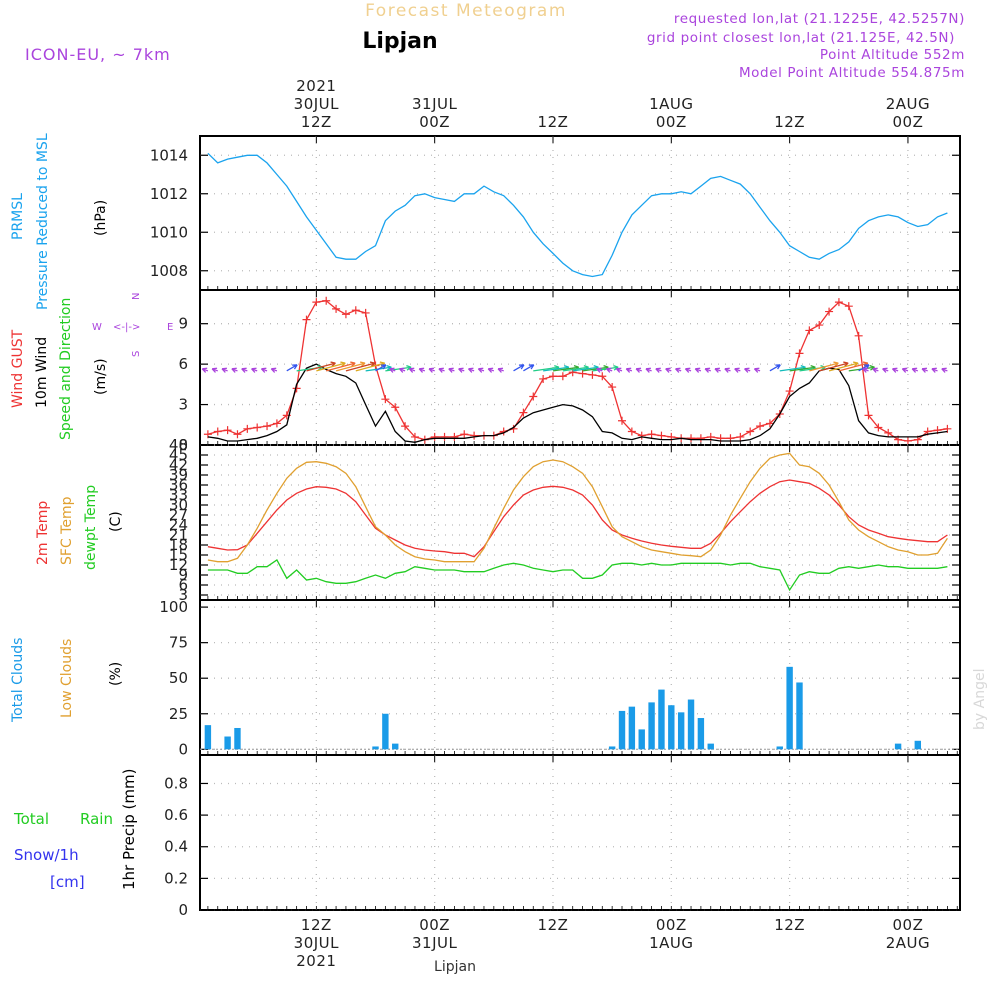 The image size is (1000, 1000). What do you see at coordinates (136, 354) in the screenshot?
I see `compass-s: S` at bounding box center [136, 354].